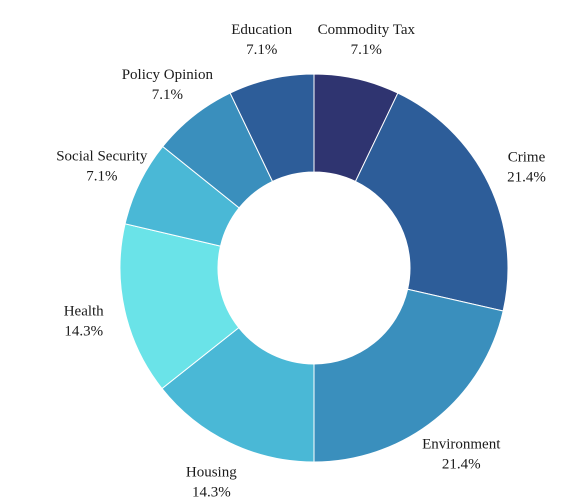  Describe the element at coordinates (211, 482) in the screenshot. I see `slice-label-housing: Housing 14.3%` at that location.